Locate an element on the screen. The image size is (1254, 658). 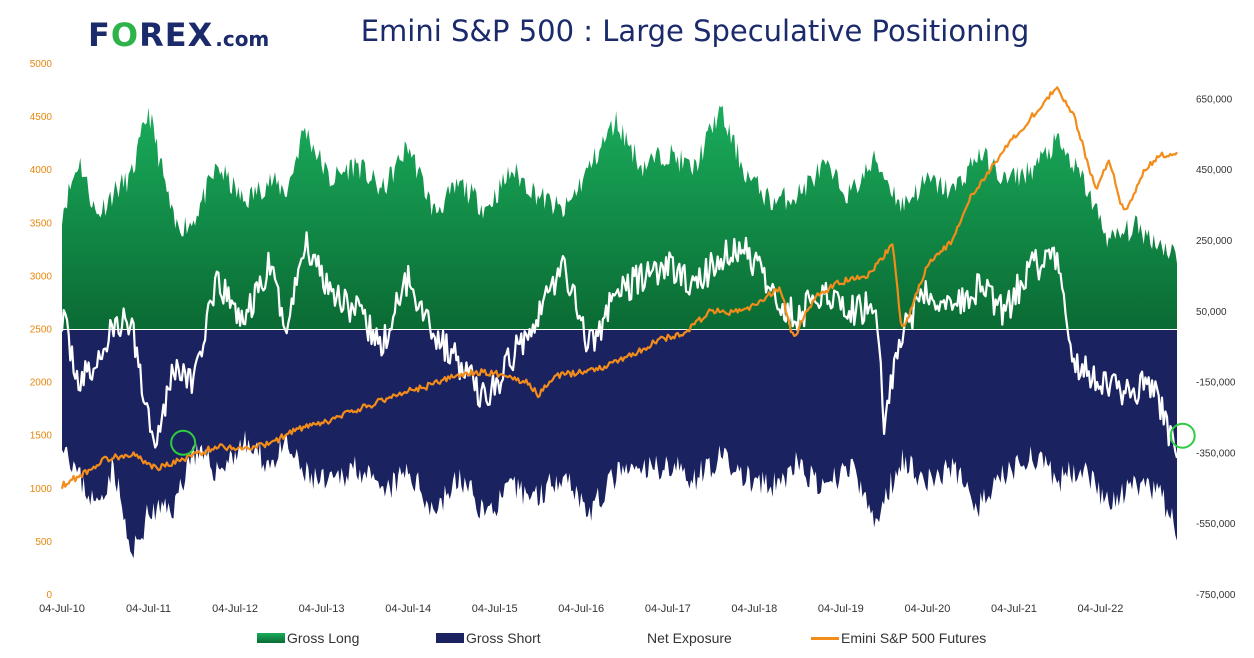
forex-logo: FOREX .com is located at coordinates (178, 36).